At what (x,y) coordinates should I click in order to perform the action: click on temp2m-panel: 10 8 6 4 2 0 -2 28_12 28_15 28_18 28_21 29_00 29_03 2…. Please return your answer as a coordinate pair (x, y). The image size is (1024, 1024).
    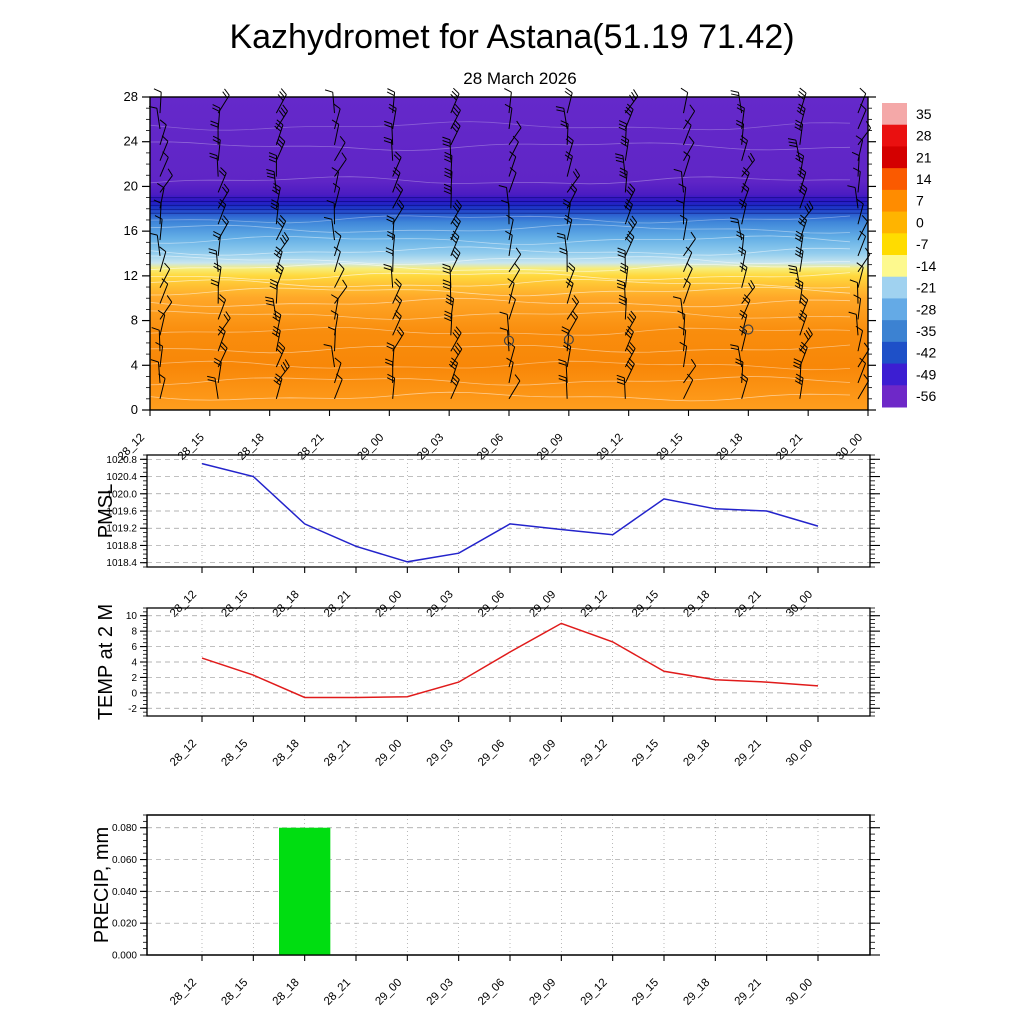
    Looking at the image, I should click on (503, 688).